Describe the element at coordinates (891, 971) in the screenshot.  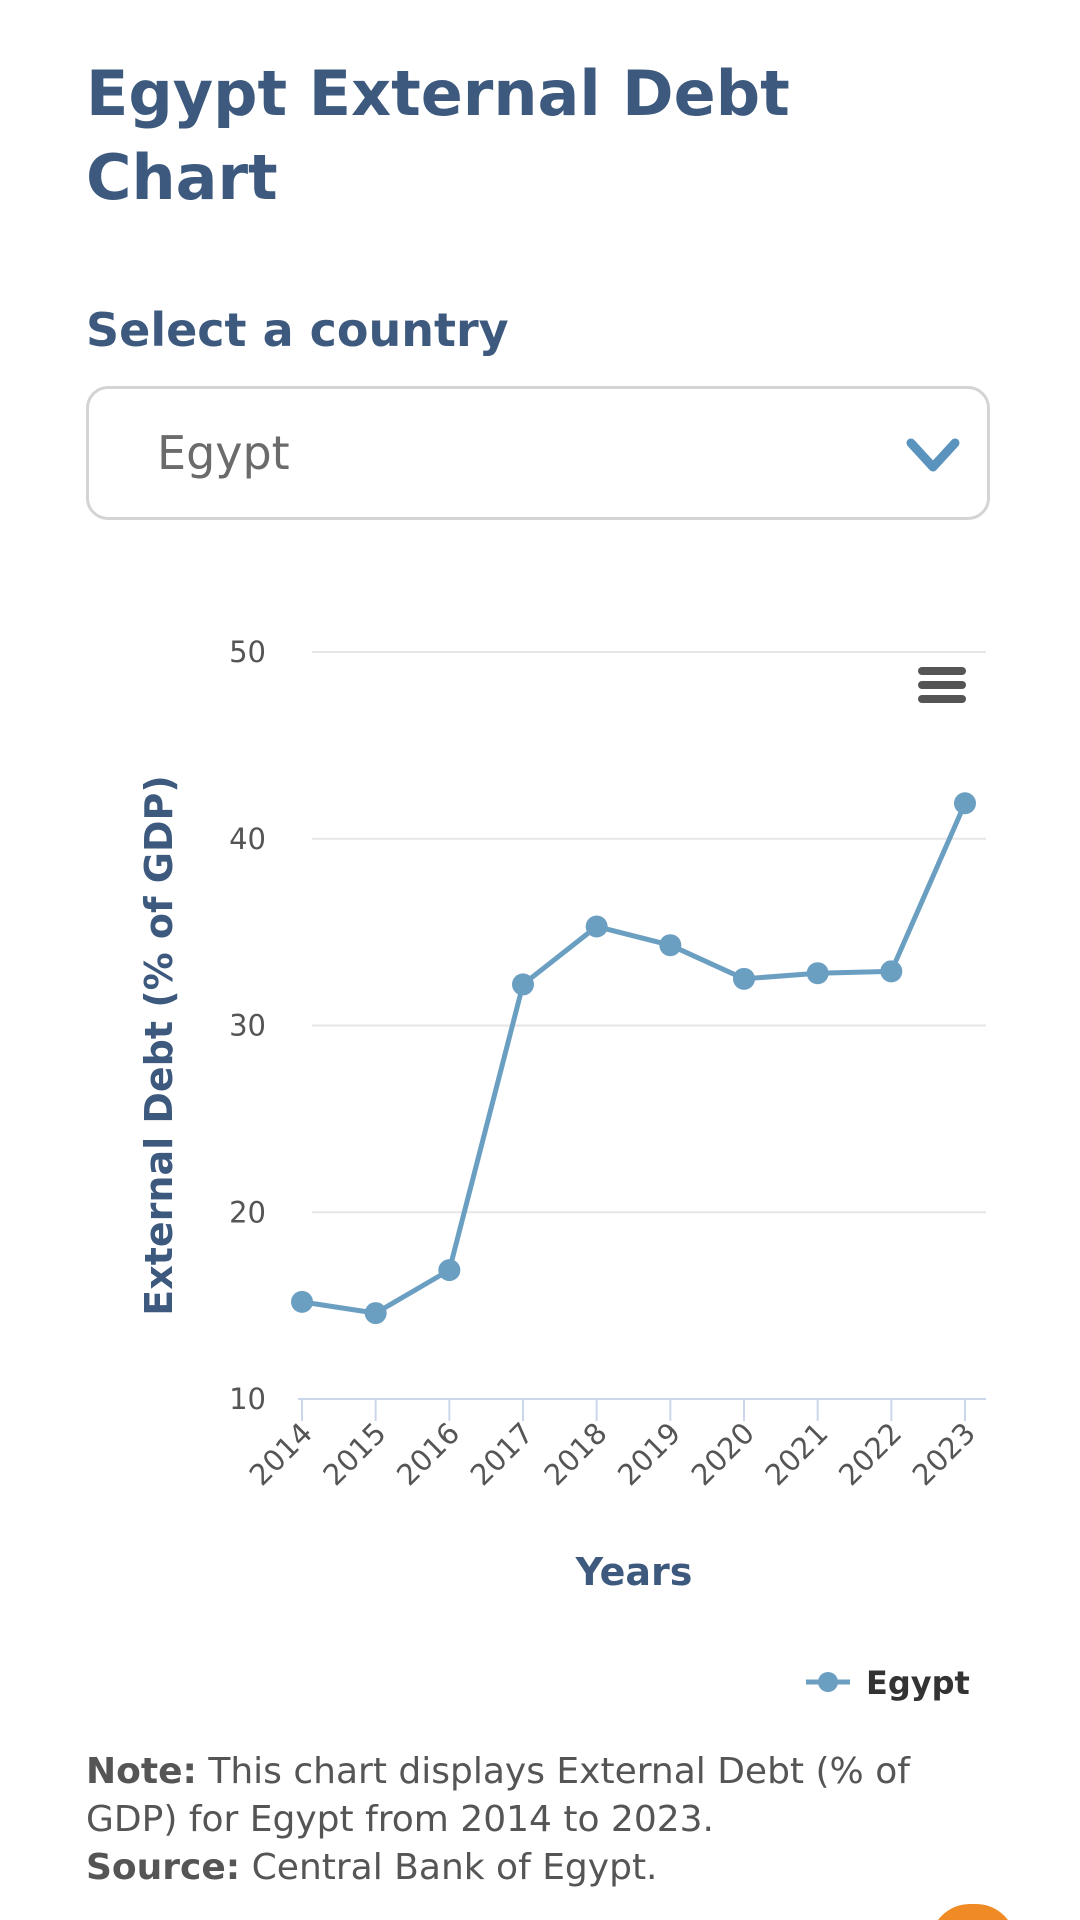
I see `data-point-2022` at that location.